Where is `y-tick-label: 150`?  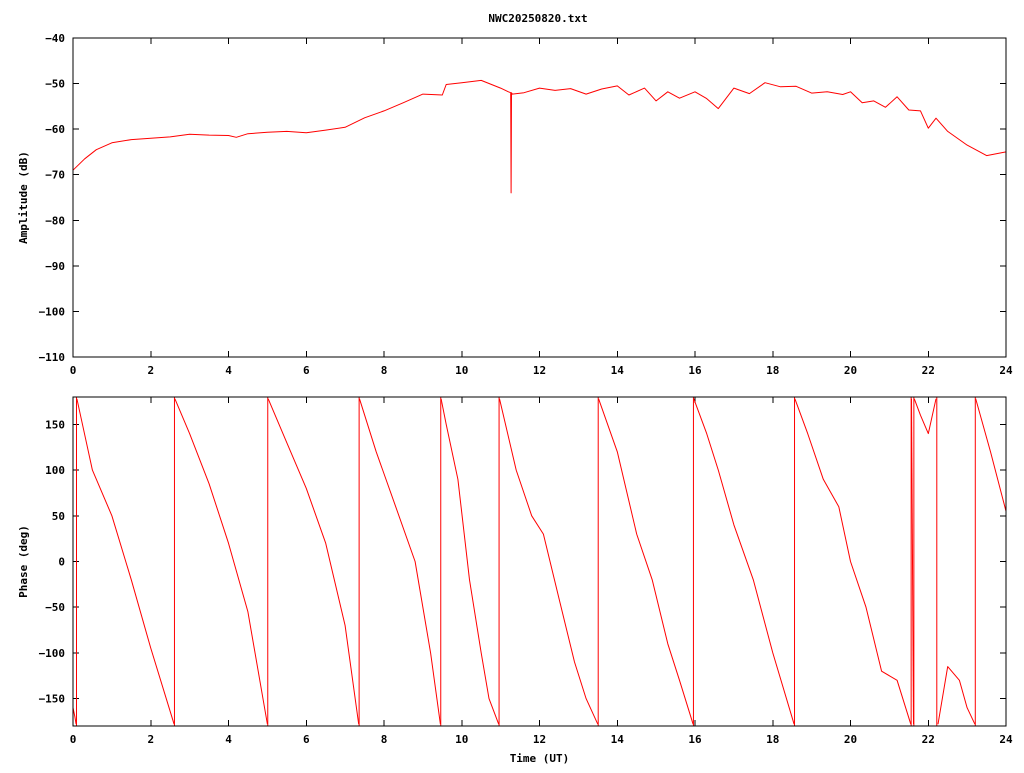 y-tick-label: 150 is located at coordinates (55, 424).